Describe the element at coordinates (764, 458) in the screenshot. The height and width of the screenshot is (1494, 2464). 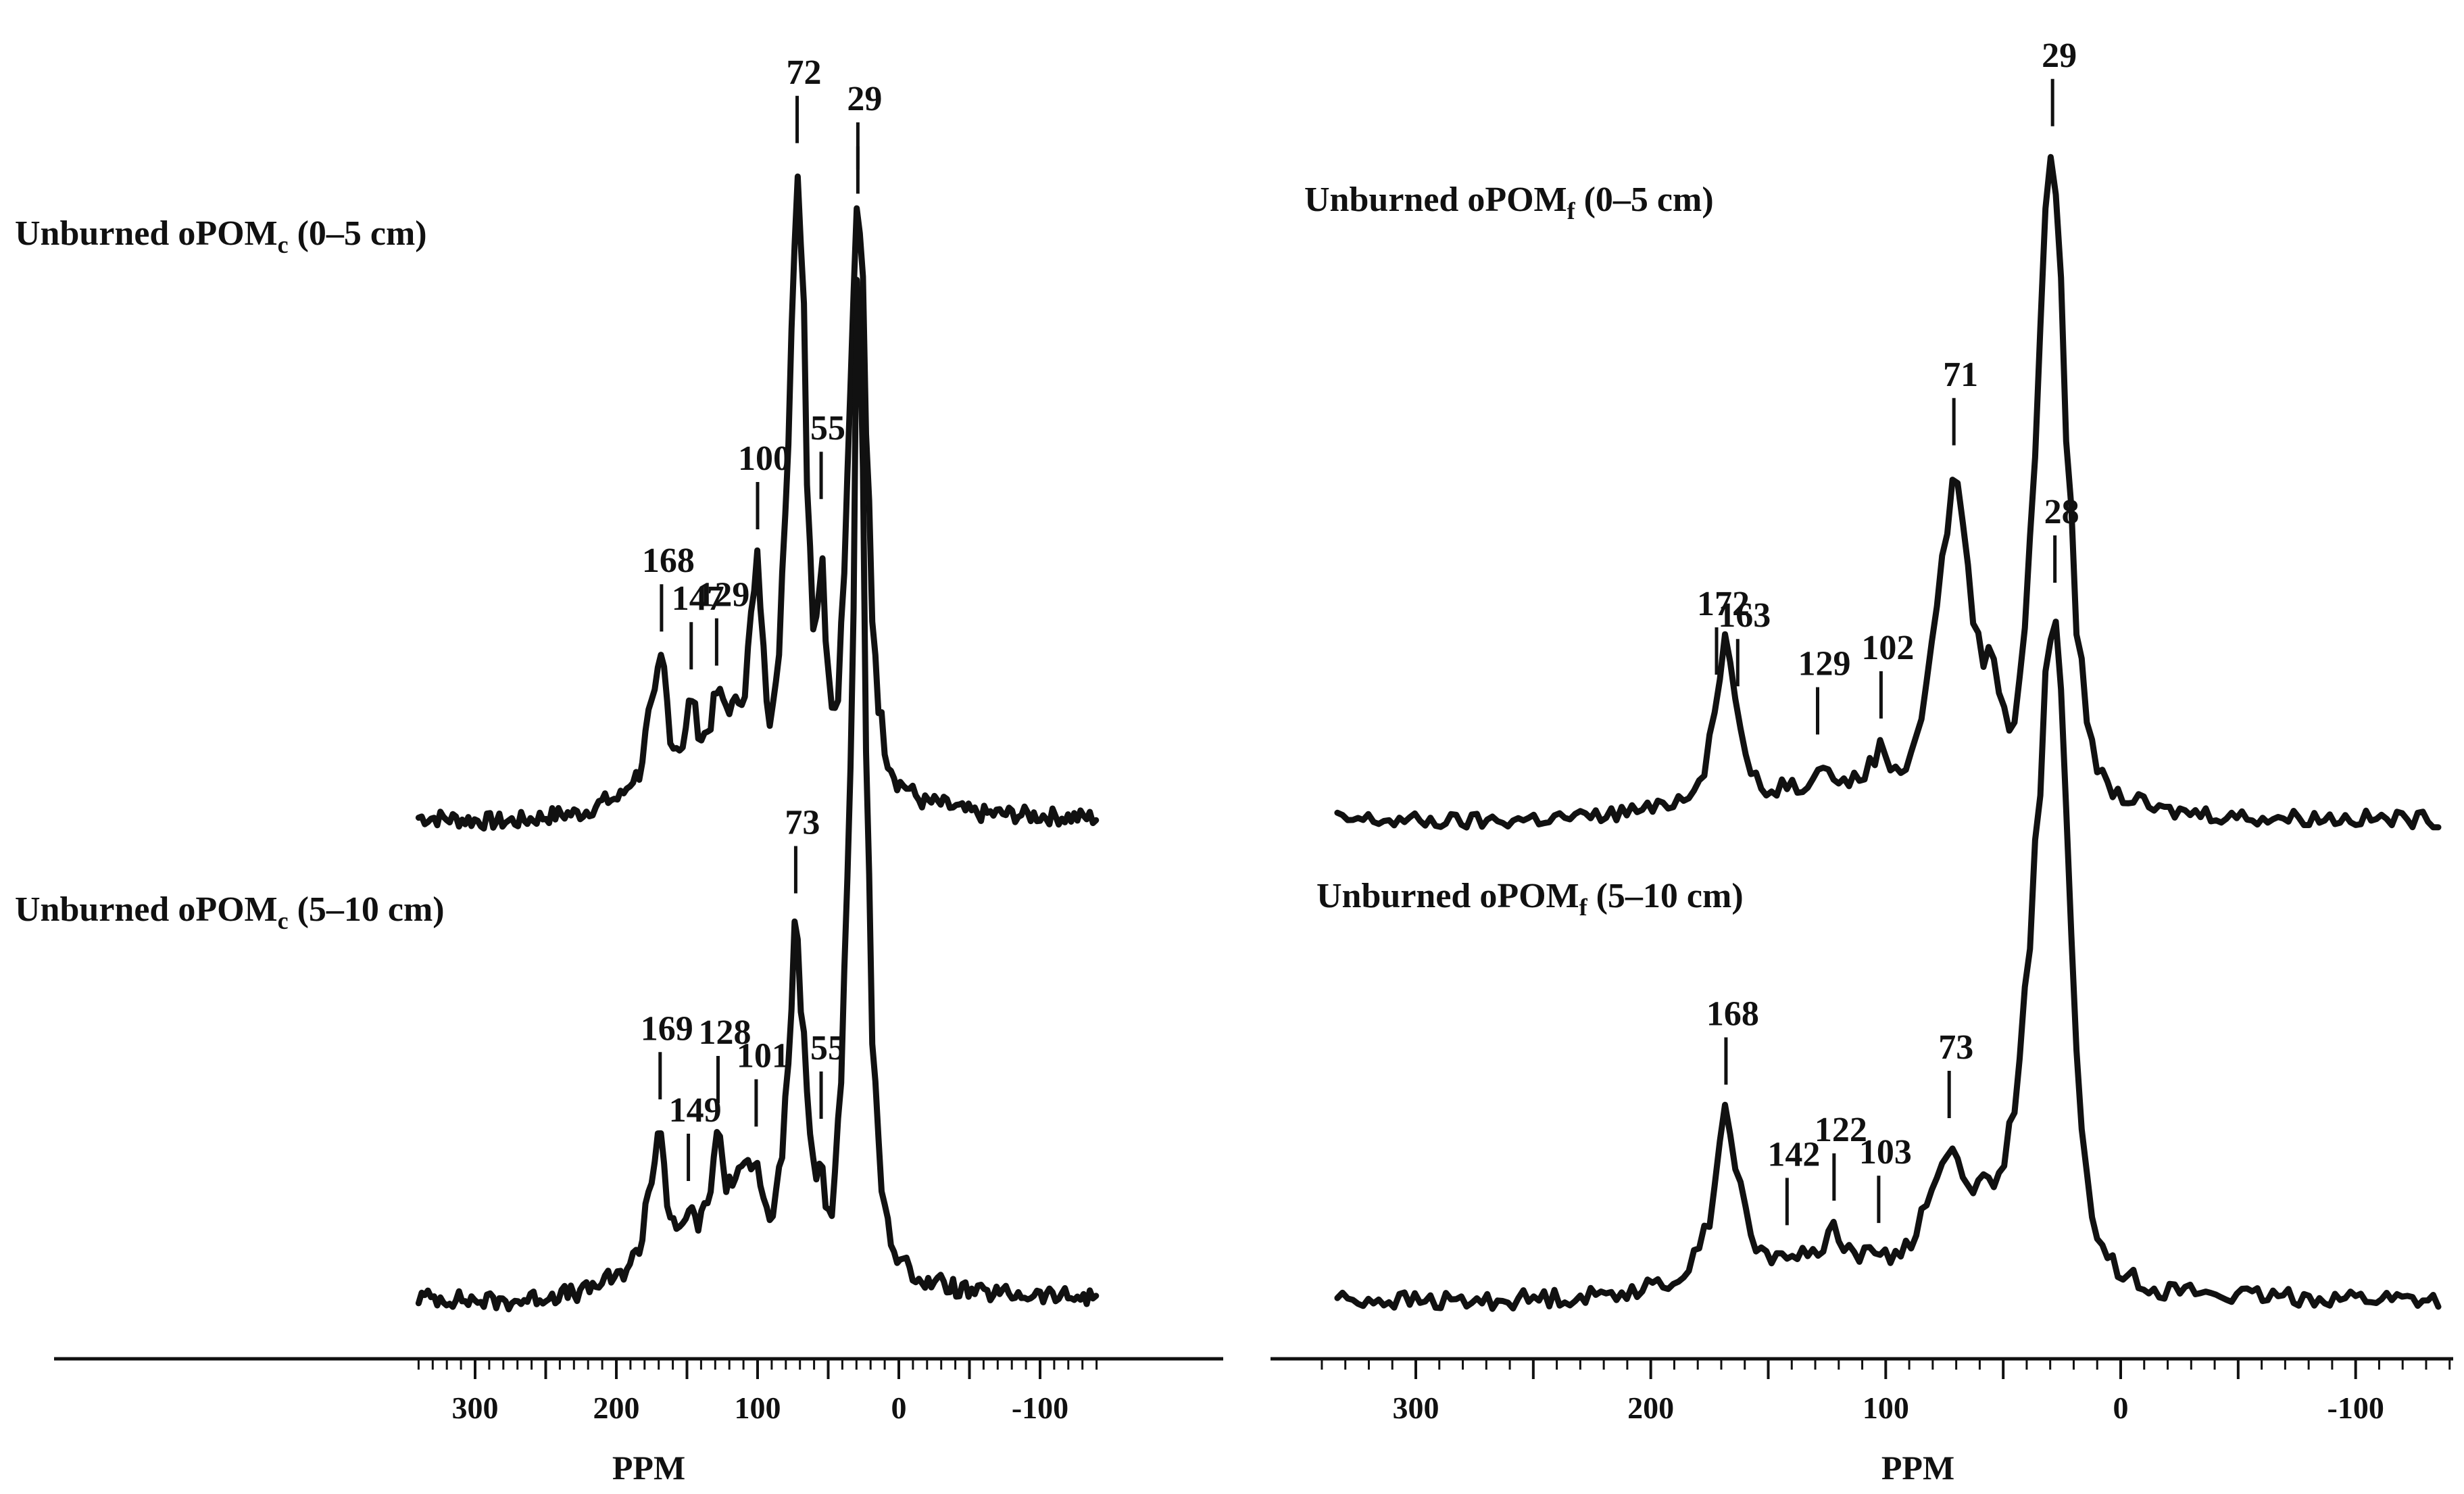
I see `peak-label: 100` at that location.